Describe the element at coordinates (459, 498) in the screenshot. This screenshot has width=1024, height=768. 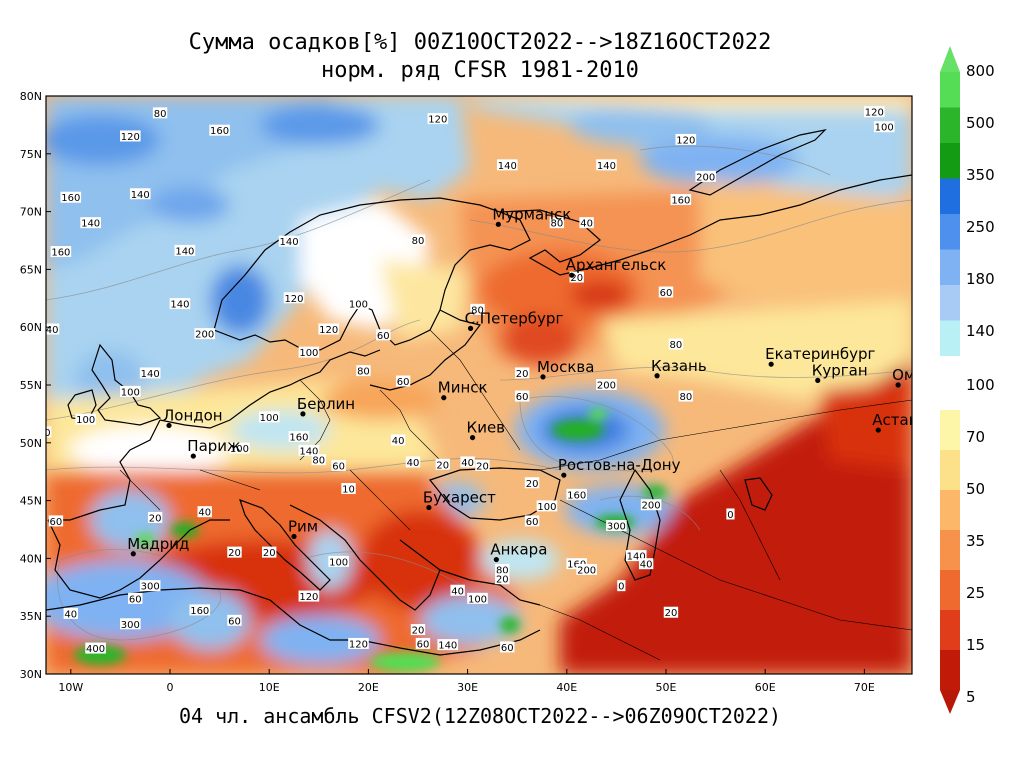
I see `city-label: Бухарест` at that location.